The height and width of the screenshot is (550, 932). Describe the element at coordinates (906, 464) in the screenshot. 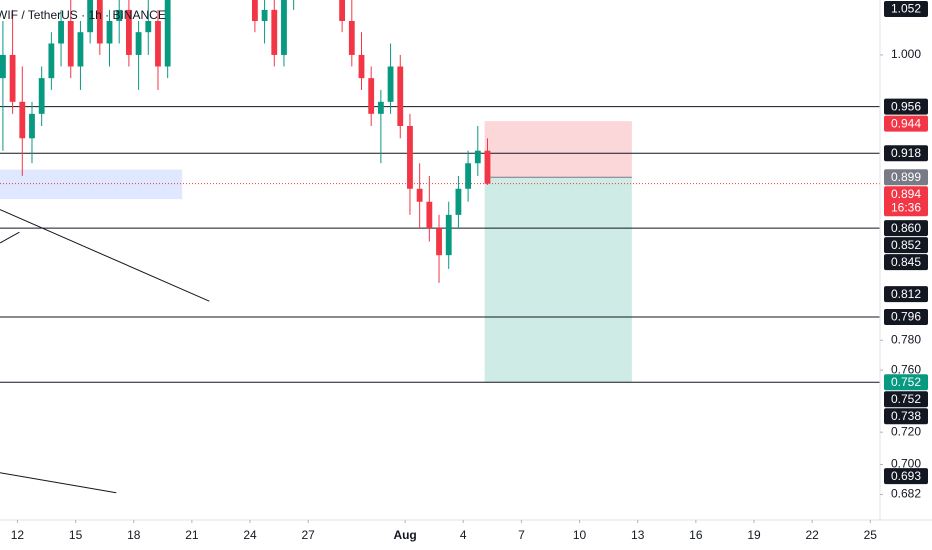

I see `y-tick-label: 0.700` at that location.